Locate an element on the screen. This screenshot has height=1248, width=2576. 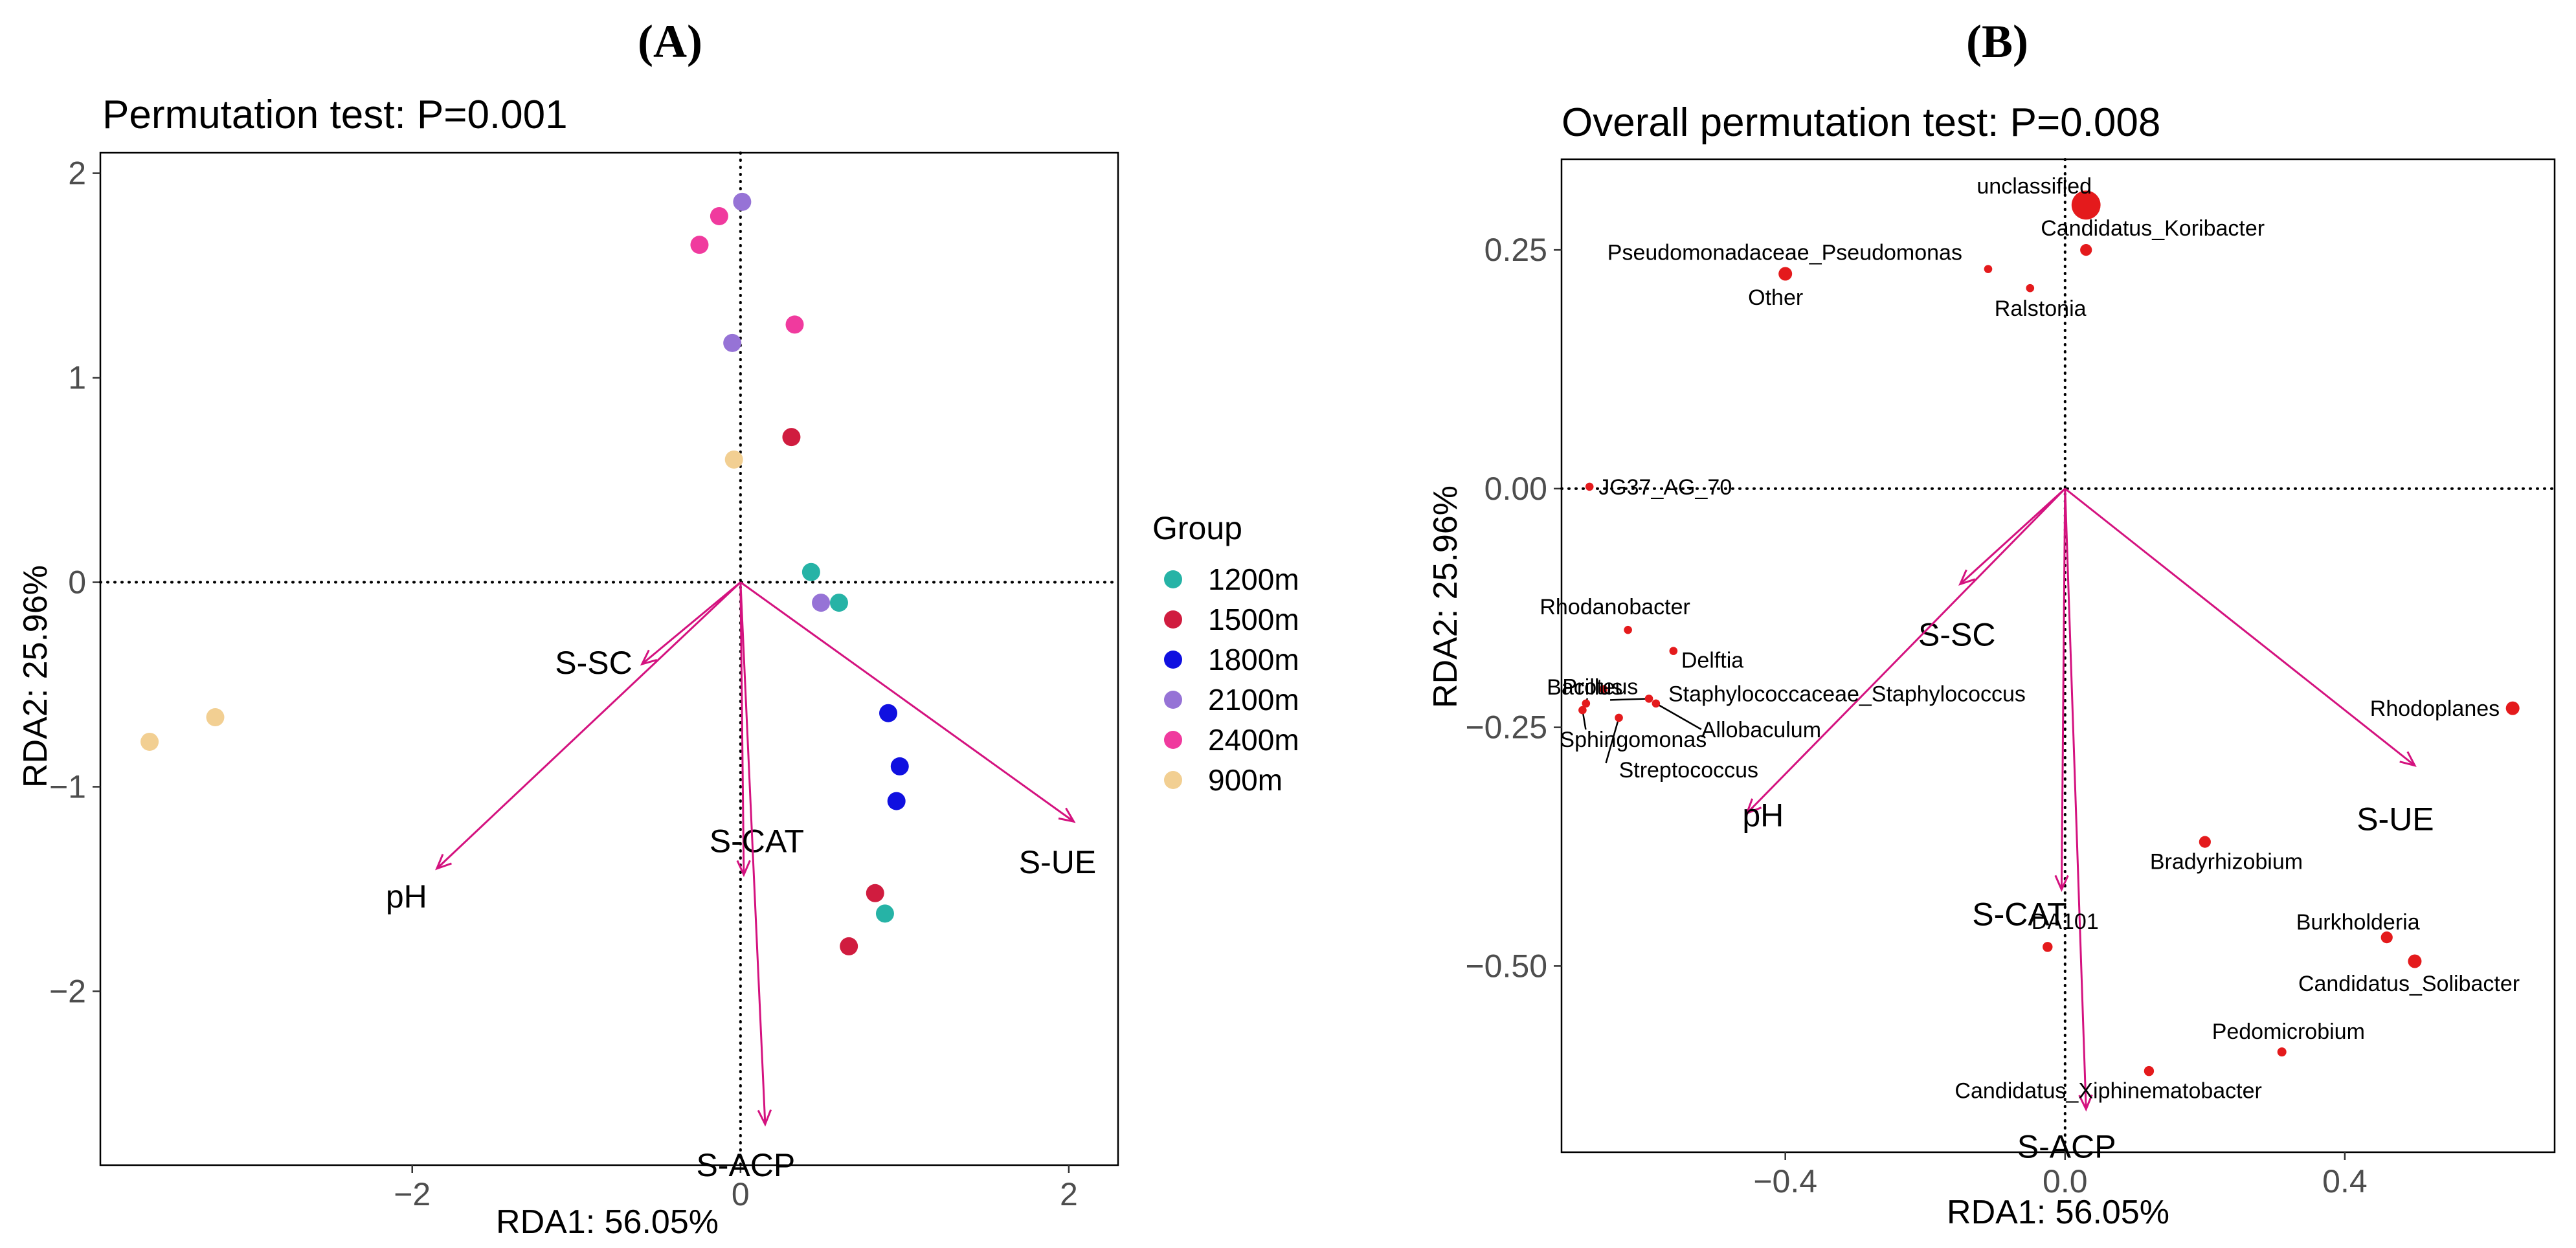
legend-label-1800m: 1800m is located at coordinates (1253, 659).